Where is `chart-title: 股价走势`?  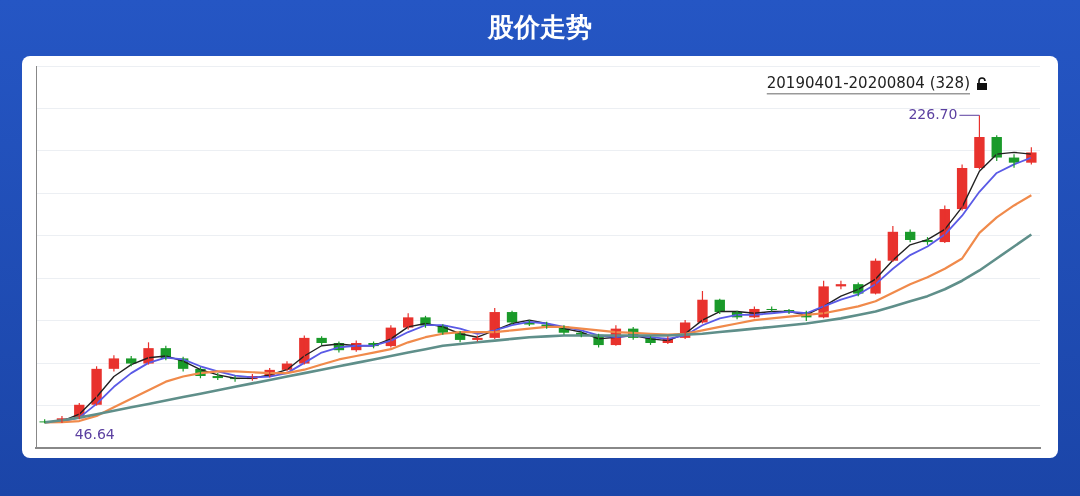 chart-title: 股价走势 is located at coordinates (539, 27).